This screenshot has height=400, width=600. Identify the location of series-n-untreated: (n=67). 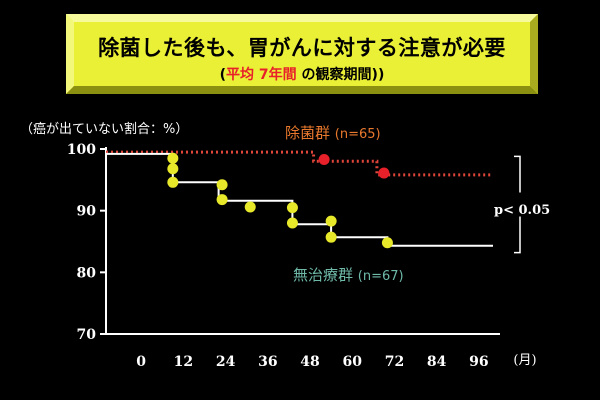
(380, 276).